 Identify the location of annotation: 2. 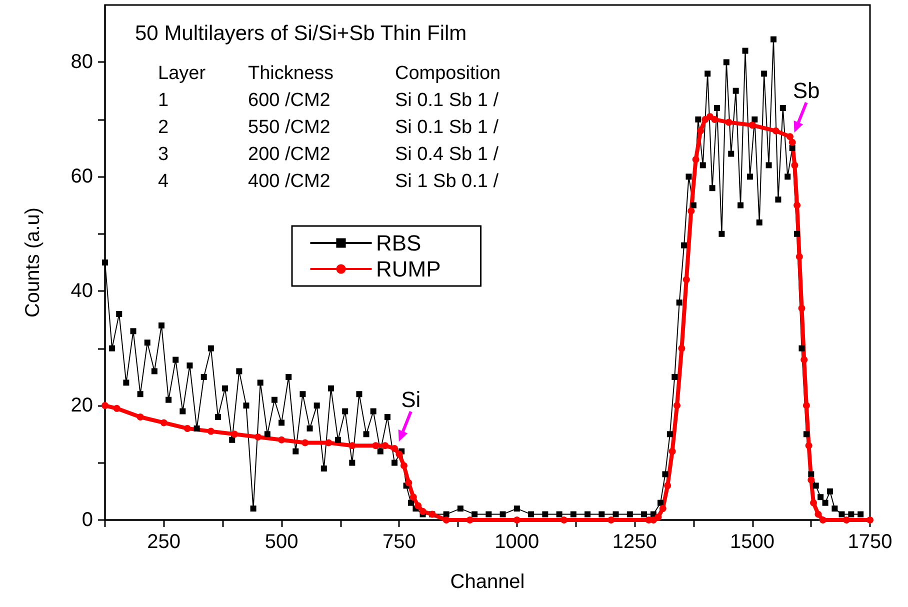
(163, 127).